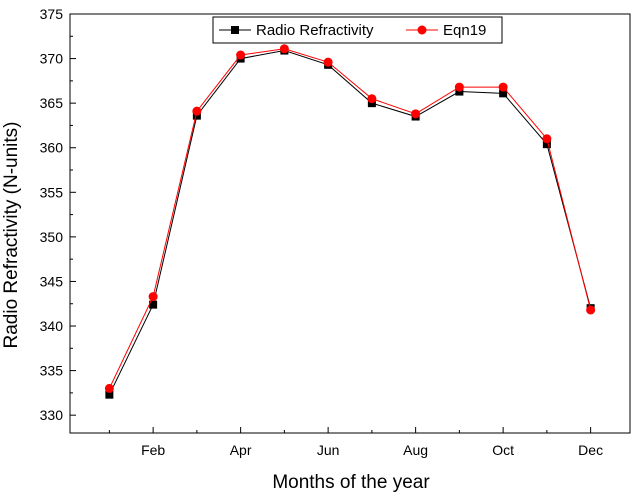  I want to click on legend-entry: Eqn19, so click(446, 30).